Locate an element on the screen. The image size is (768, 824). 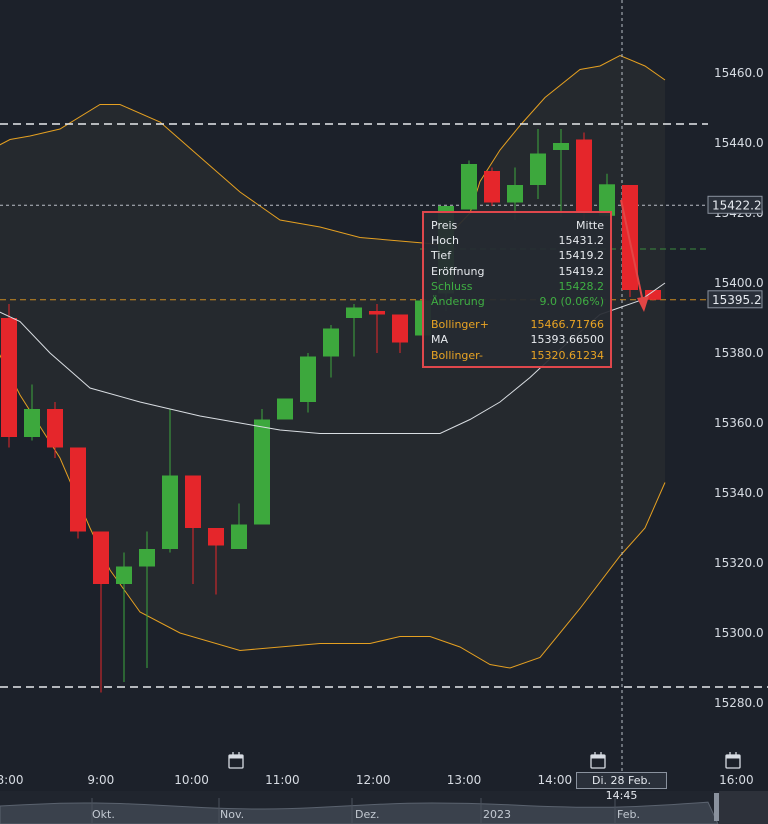
navigator-label: Dez. is located at coordinates (367, 814).